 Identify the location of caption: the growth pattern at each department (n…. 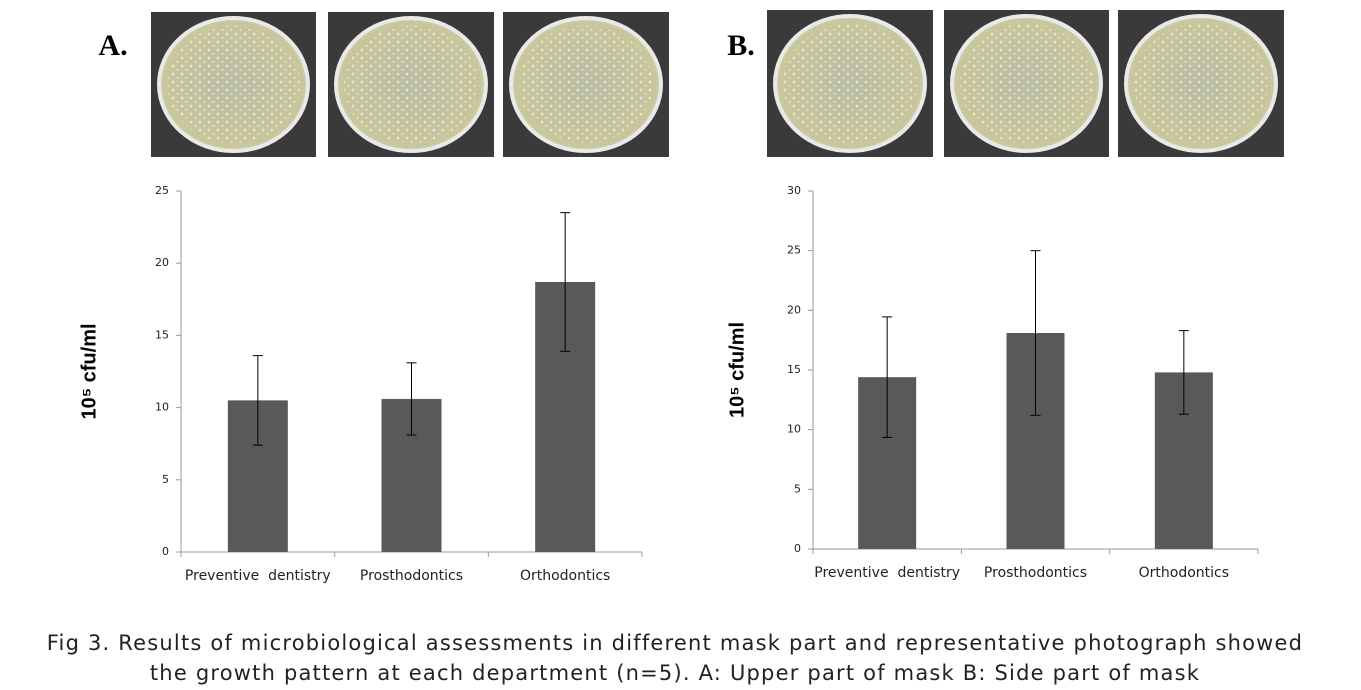
(675, 673).